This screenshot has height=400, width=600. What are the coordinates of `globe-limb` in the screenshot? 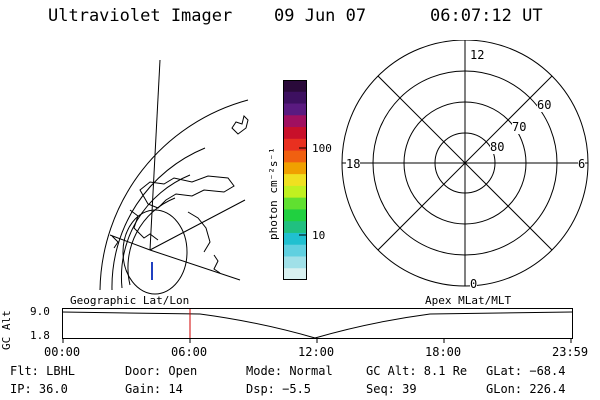 It's located at (174, 195).